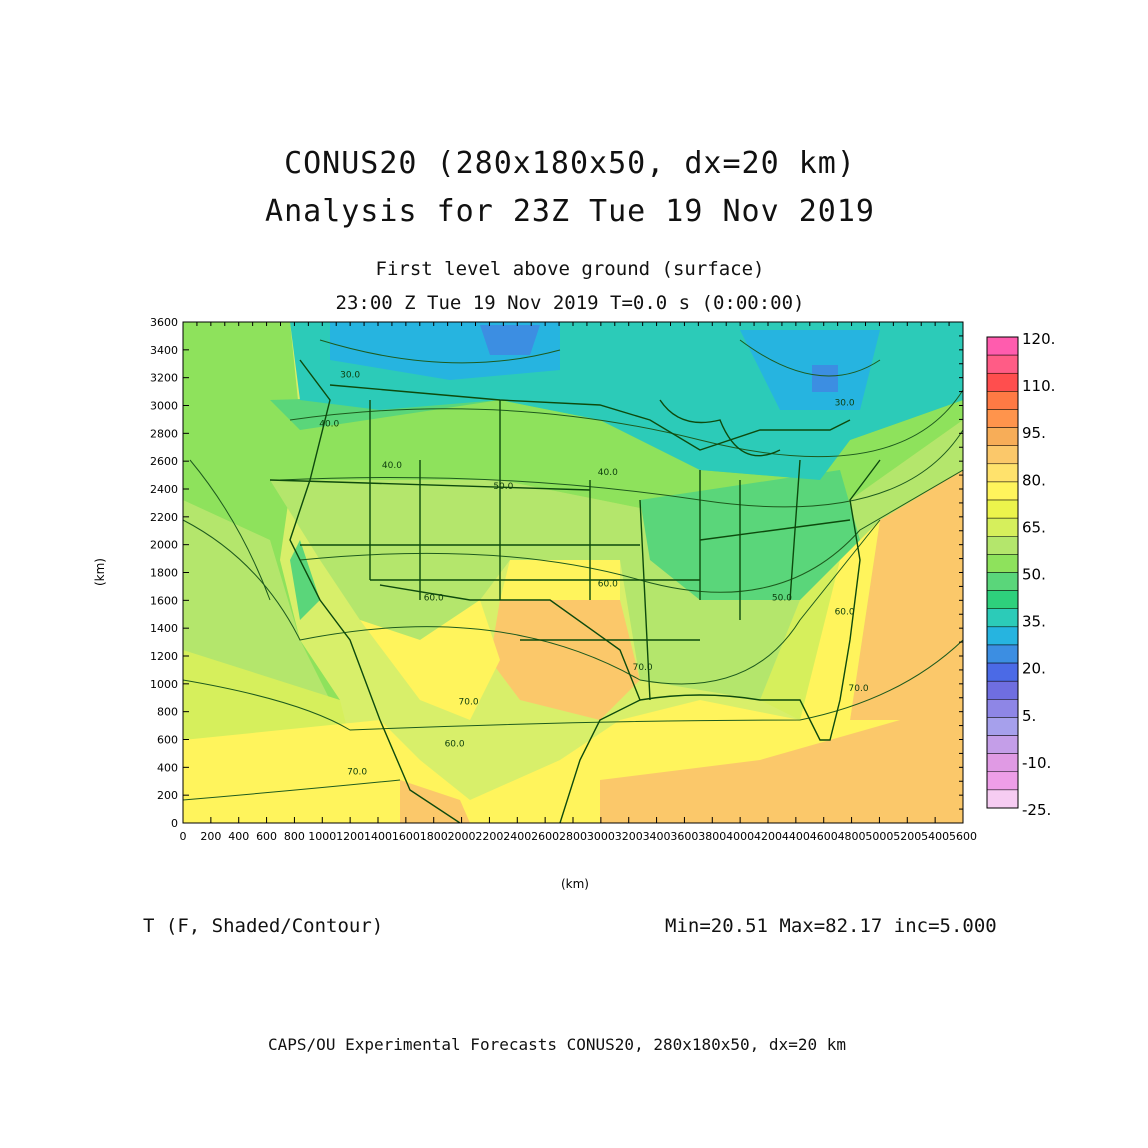 This screenshot has width=1148, height=1148. I want to click on x-tick-label: 600, so click(266, 836).